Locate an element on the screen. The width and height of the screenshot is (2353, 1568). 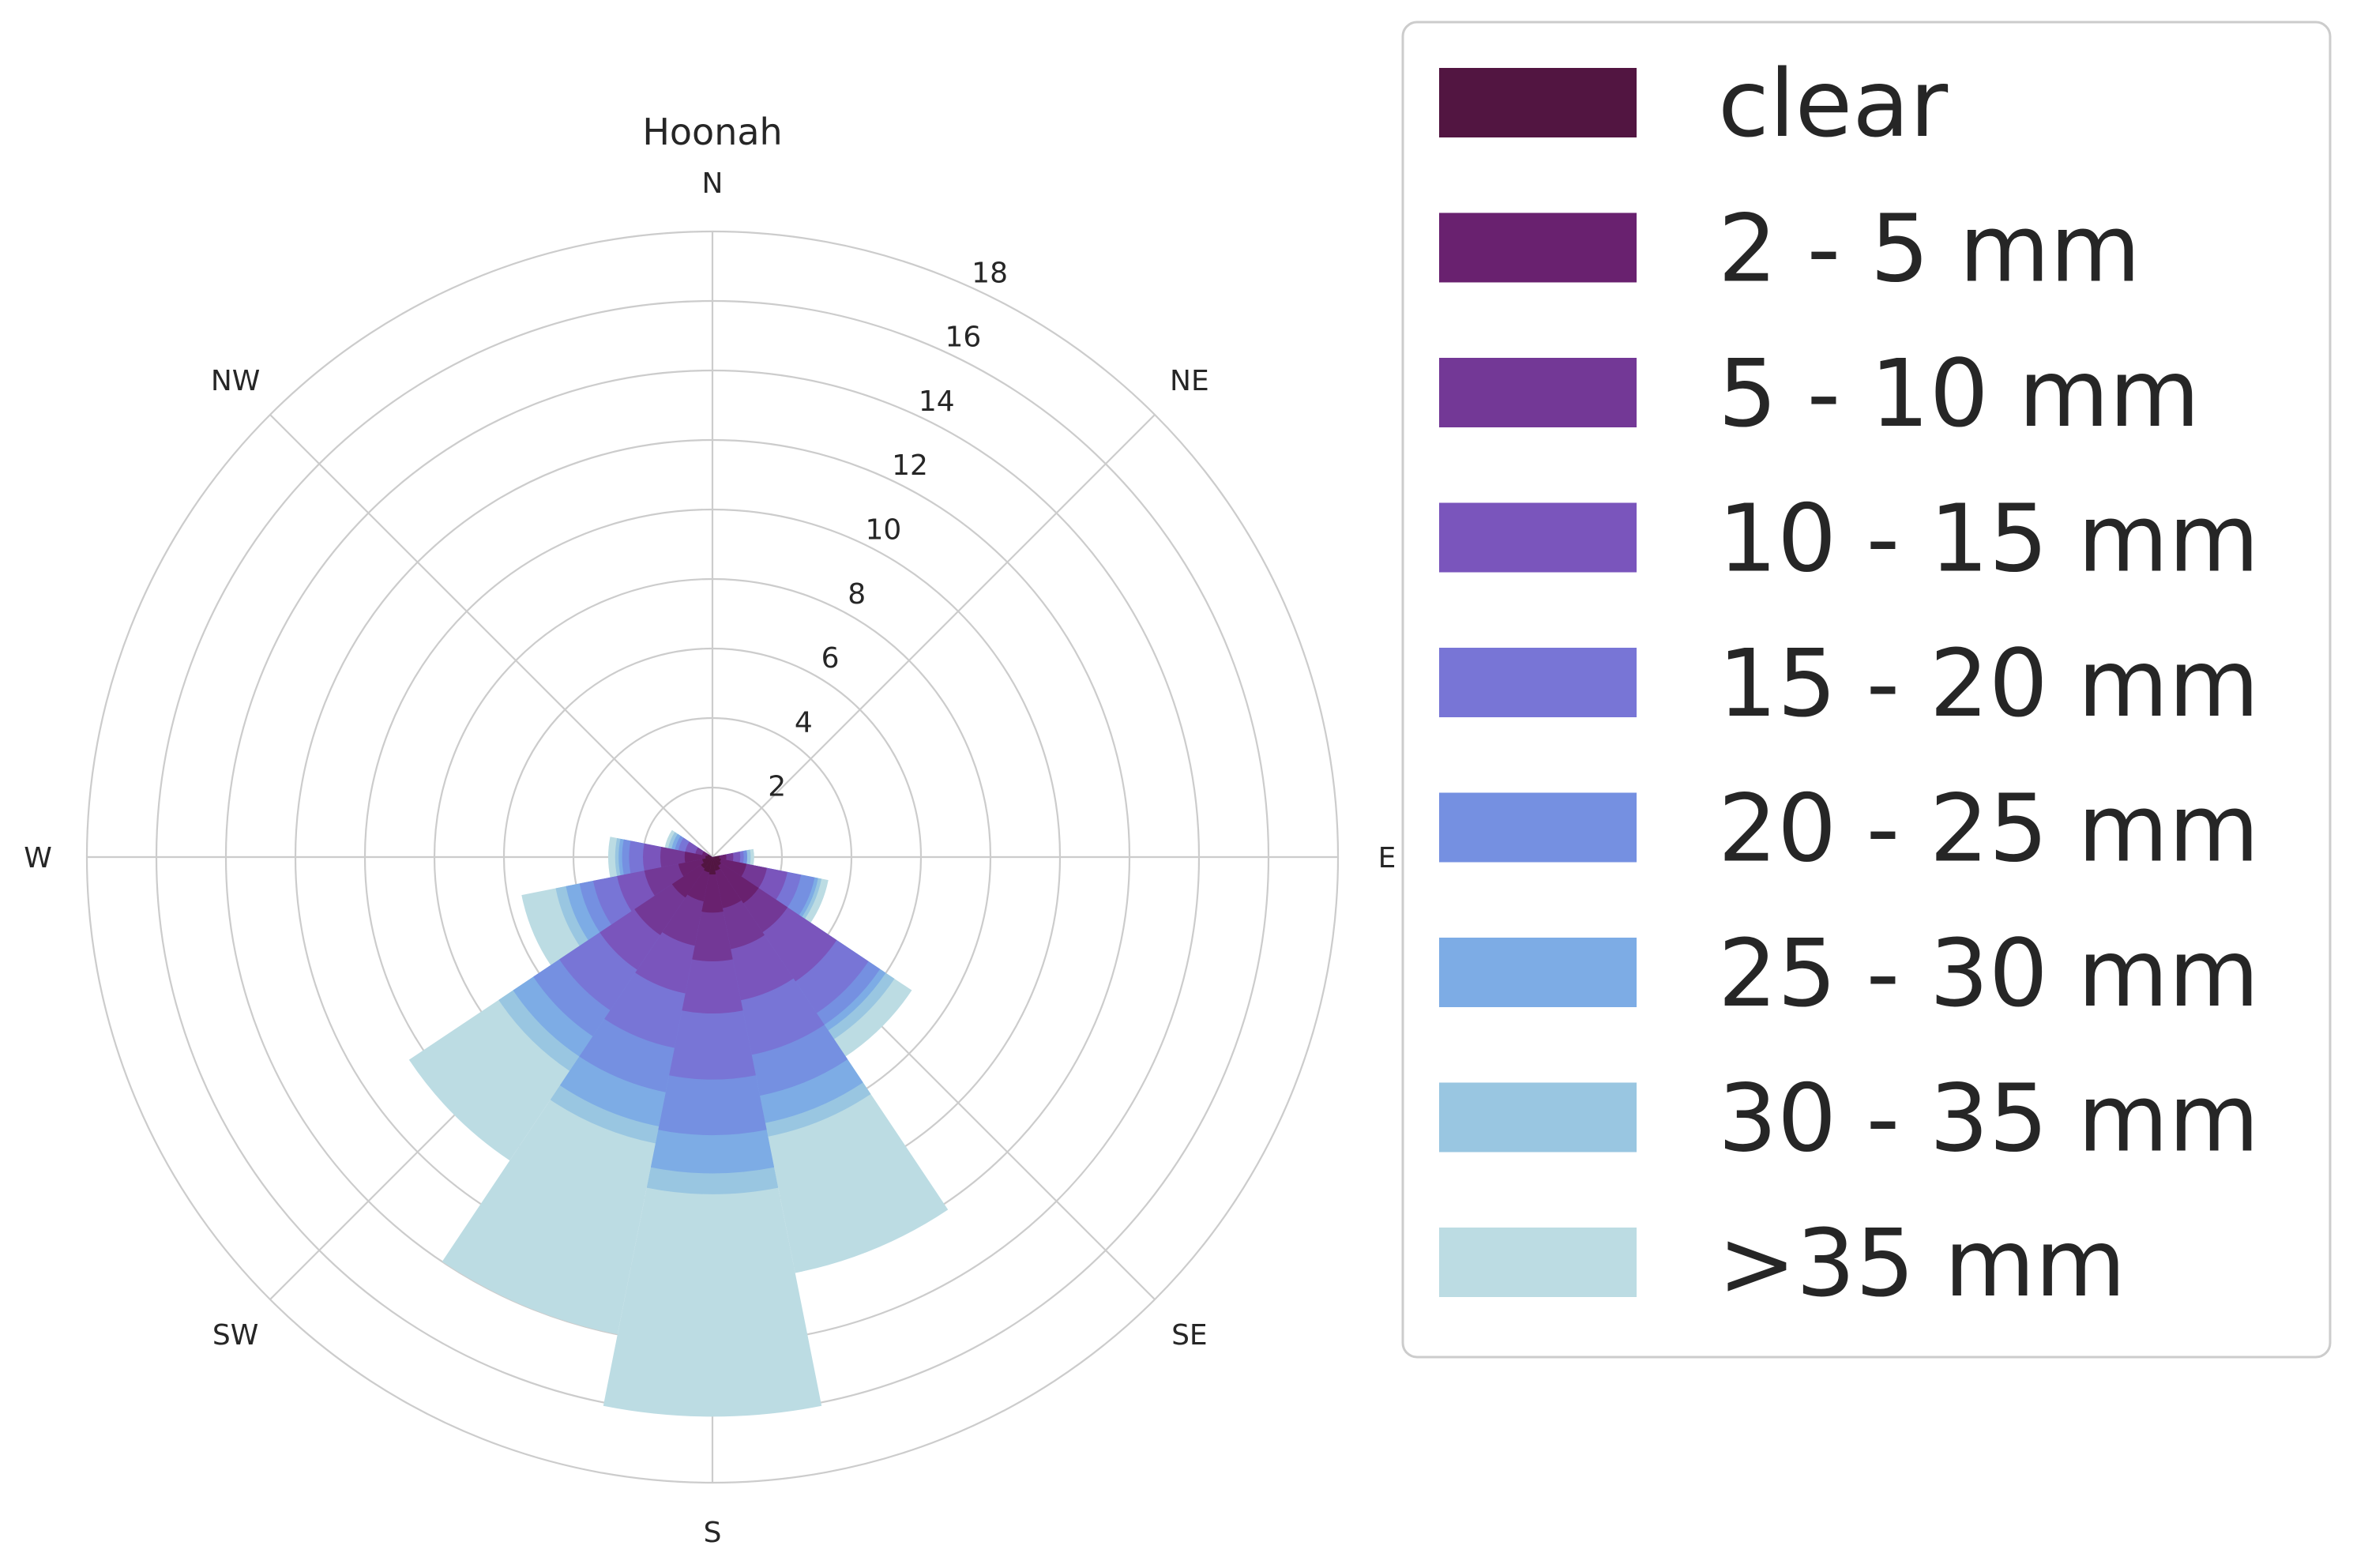
direction-label: NW is located at coordinates (236, 381).